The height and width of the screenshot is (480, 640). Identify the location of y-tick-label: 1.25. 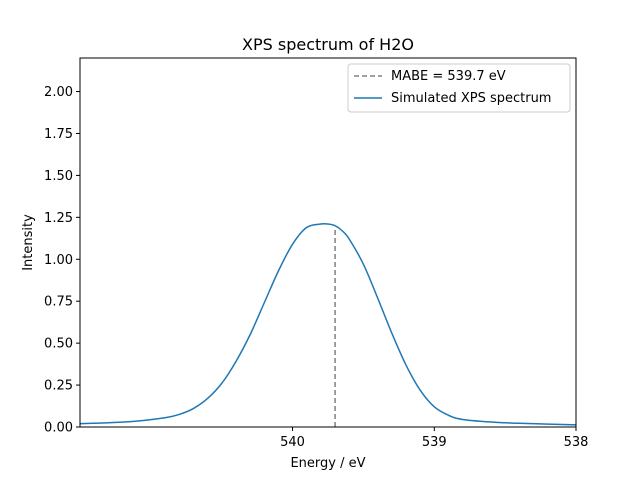
(58, 218).